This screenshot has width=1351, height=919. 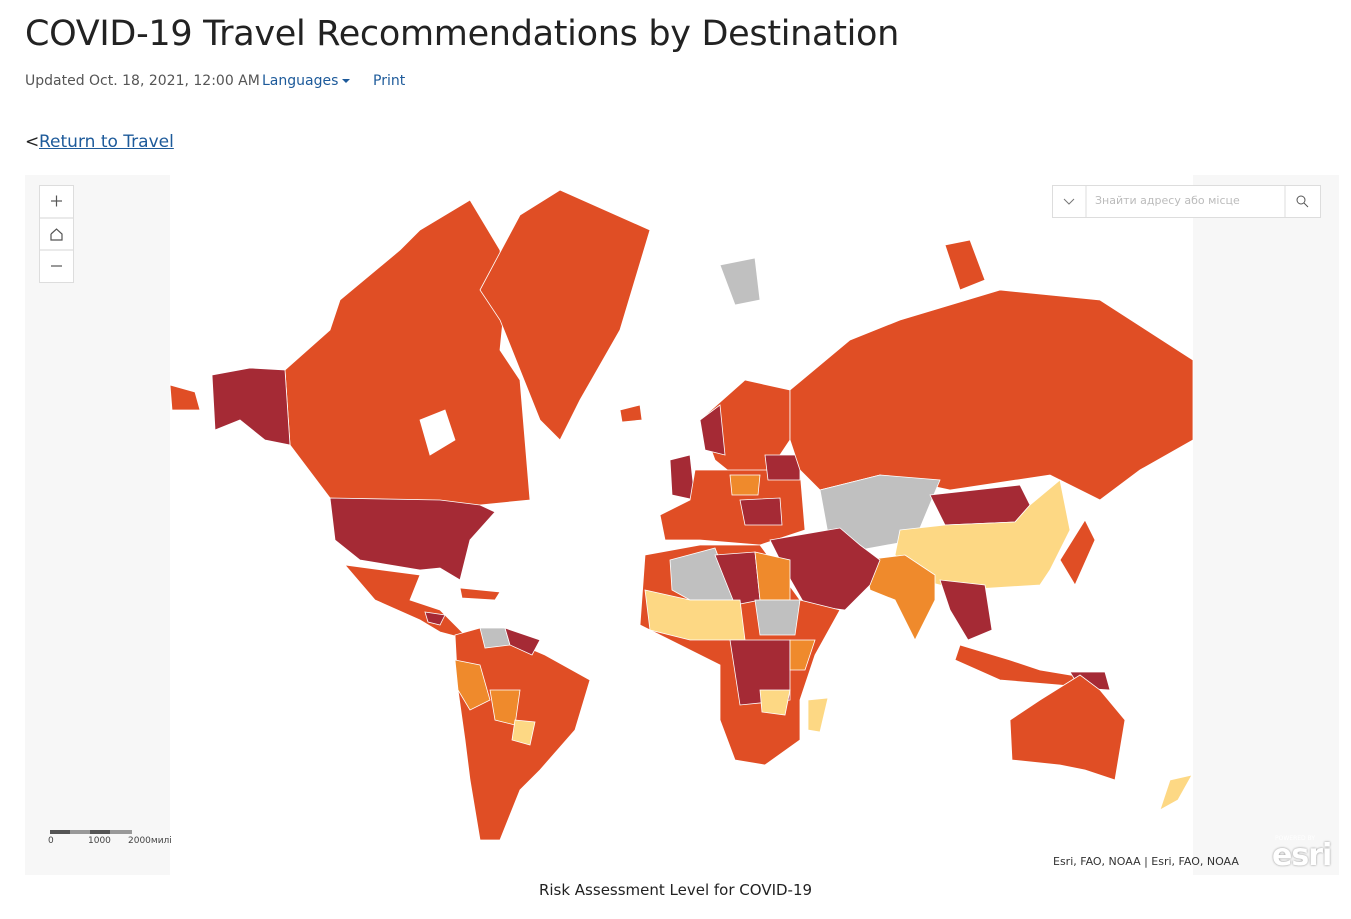 What do you see at coordinates (32, 142) in the screenshot?
I see `back-prefix: <` at bounding box center [32, 142].